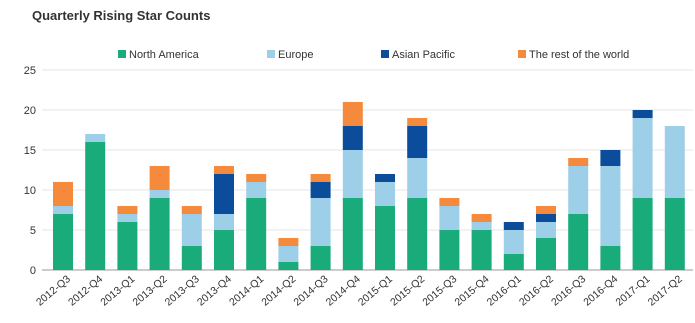  I want to click on x-tick-label: 2014-Q4, so click(343, 291).